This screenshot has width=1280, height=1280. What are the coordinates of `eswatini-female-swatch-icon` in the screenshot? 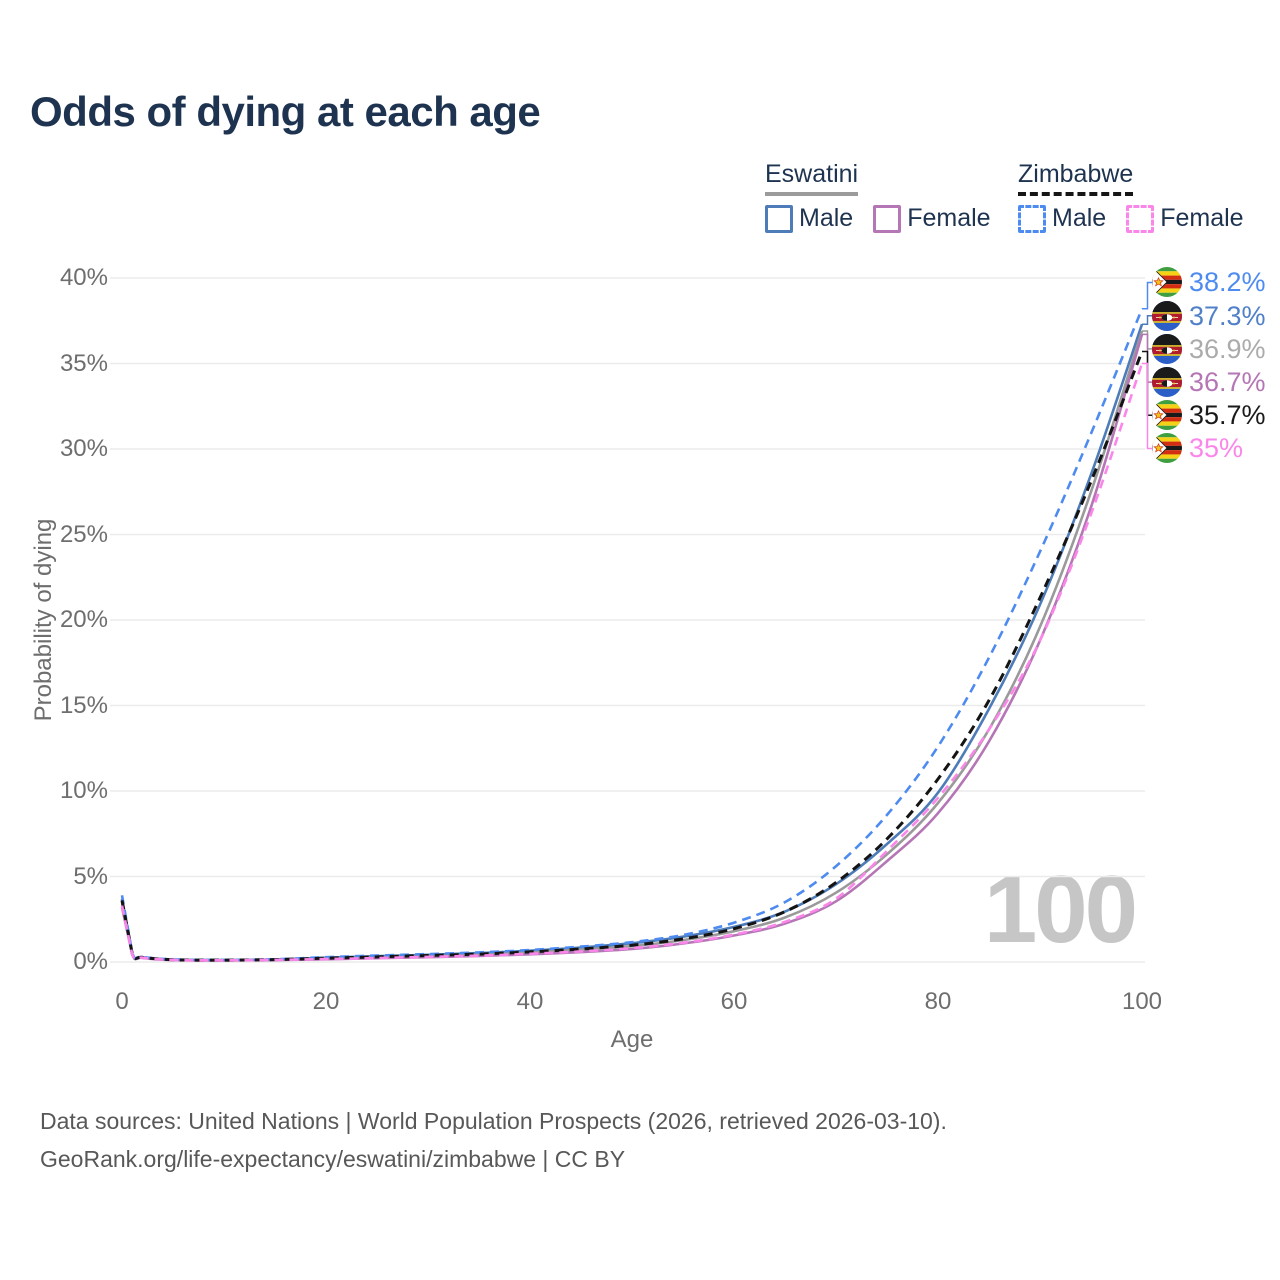 It's located at (887, 218).